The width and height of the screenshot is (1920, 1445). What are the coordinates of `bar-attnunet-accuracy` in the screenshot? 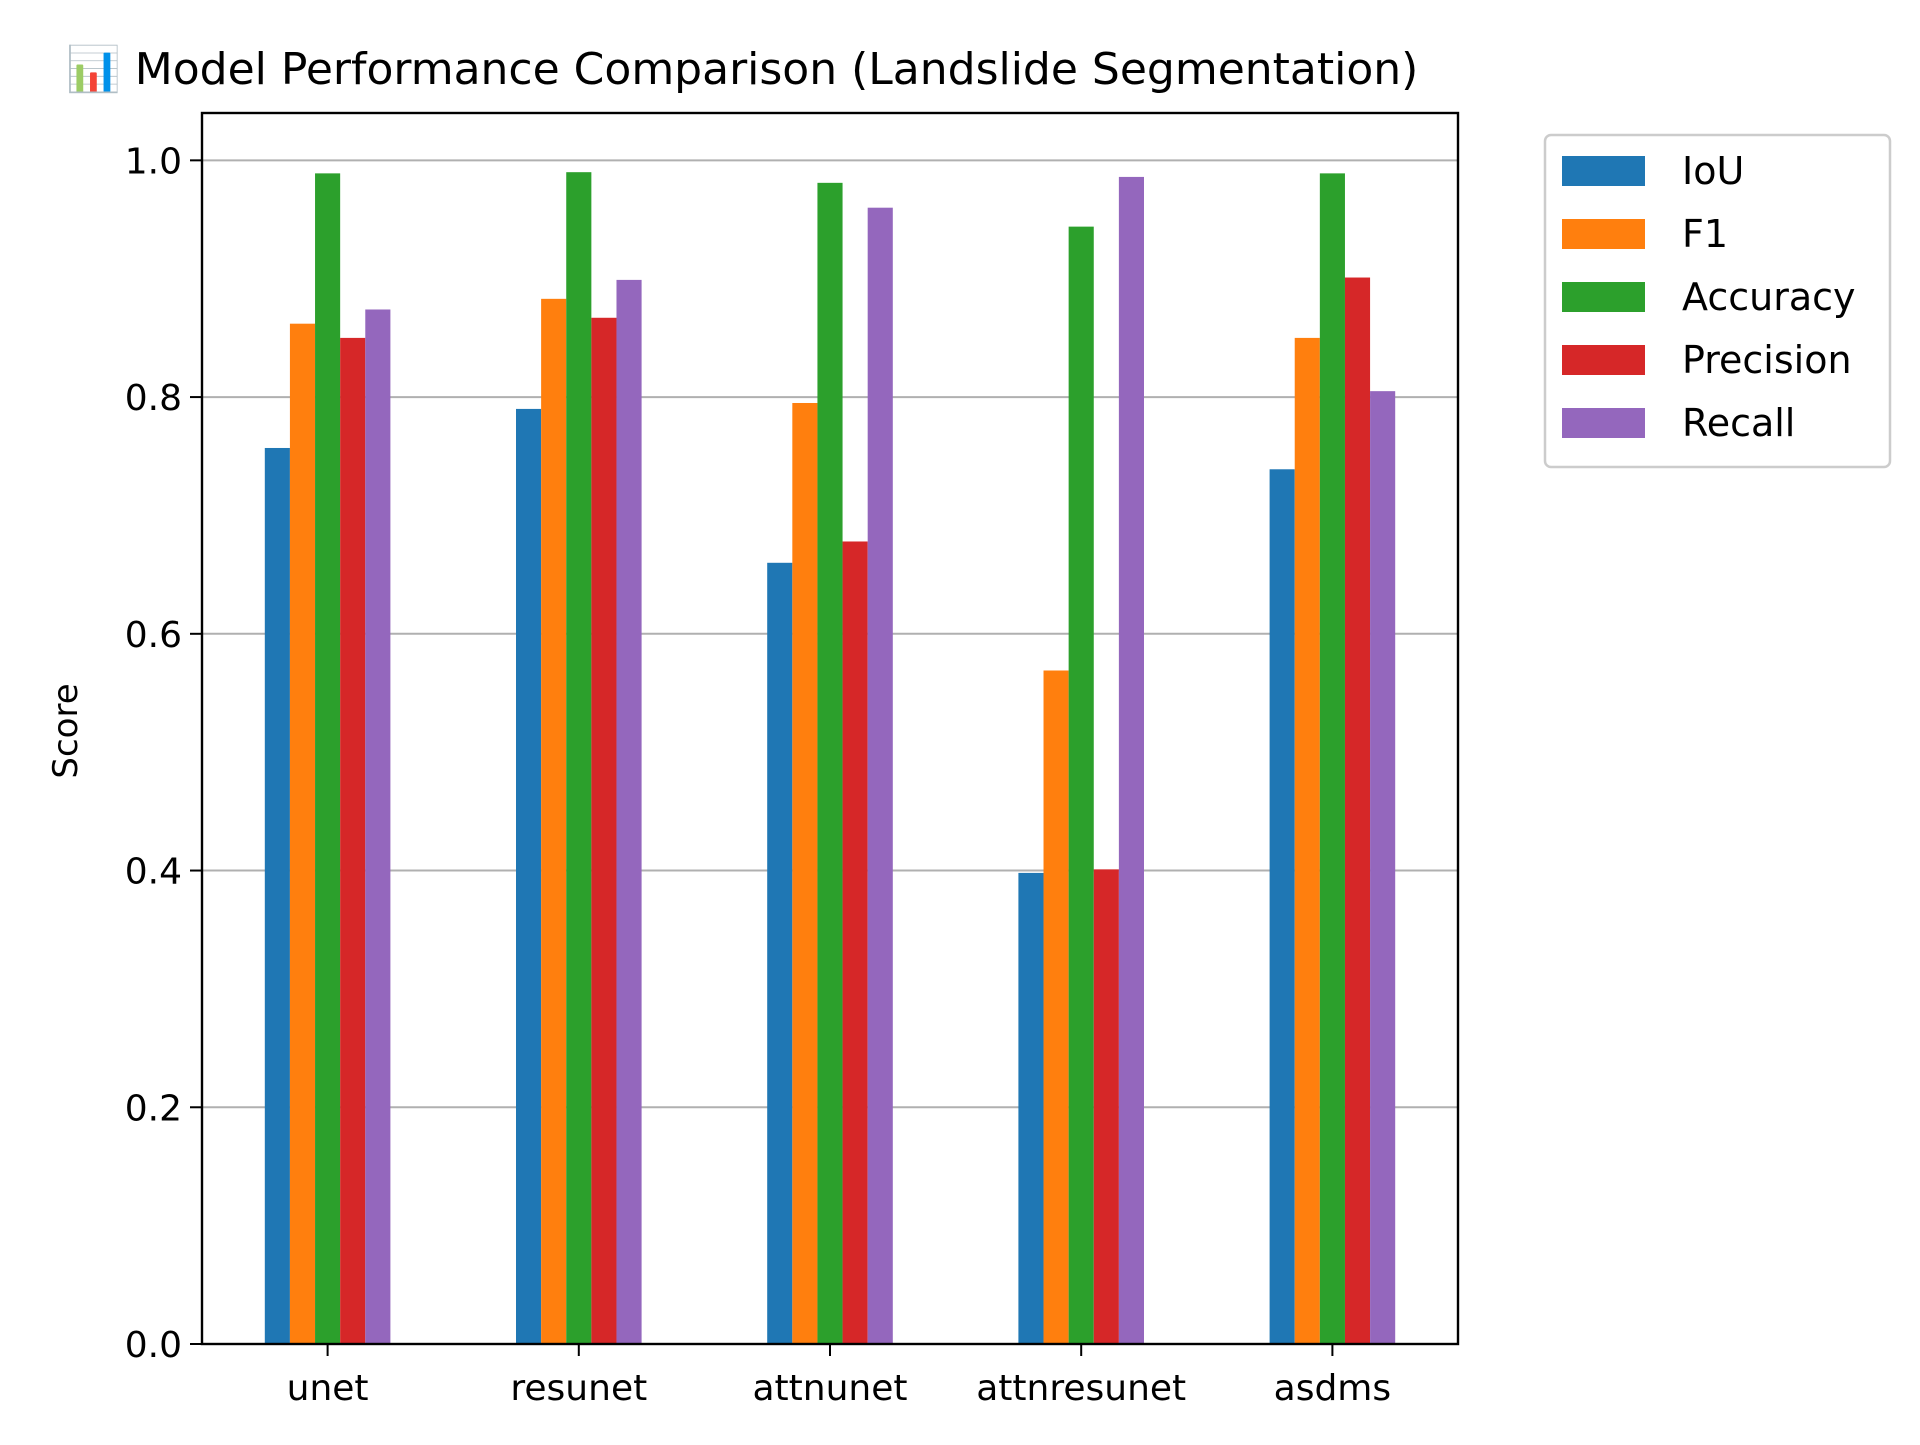 It's located at (830, 763).